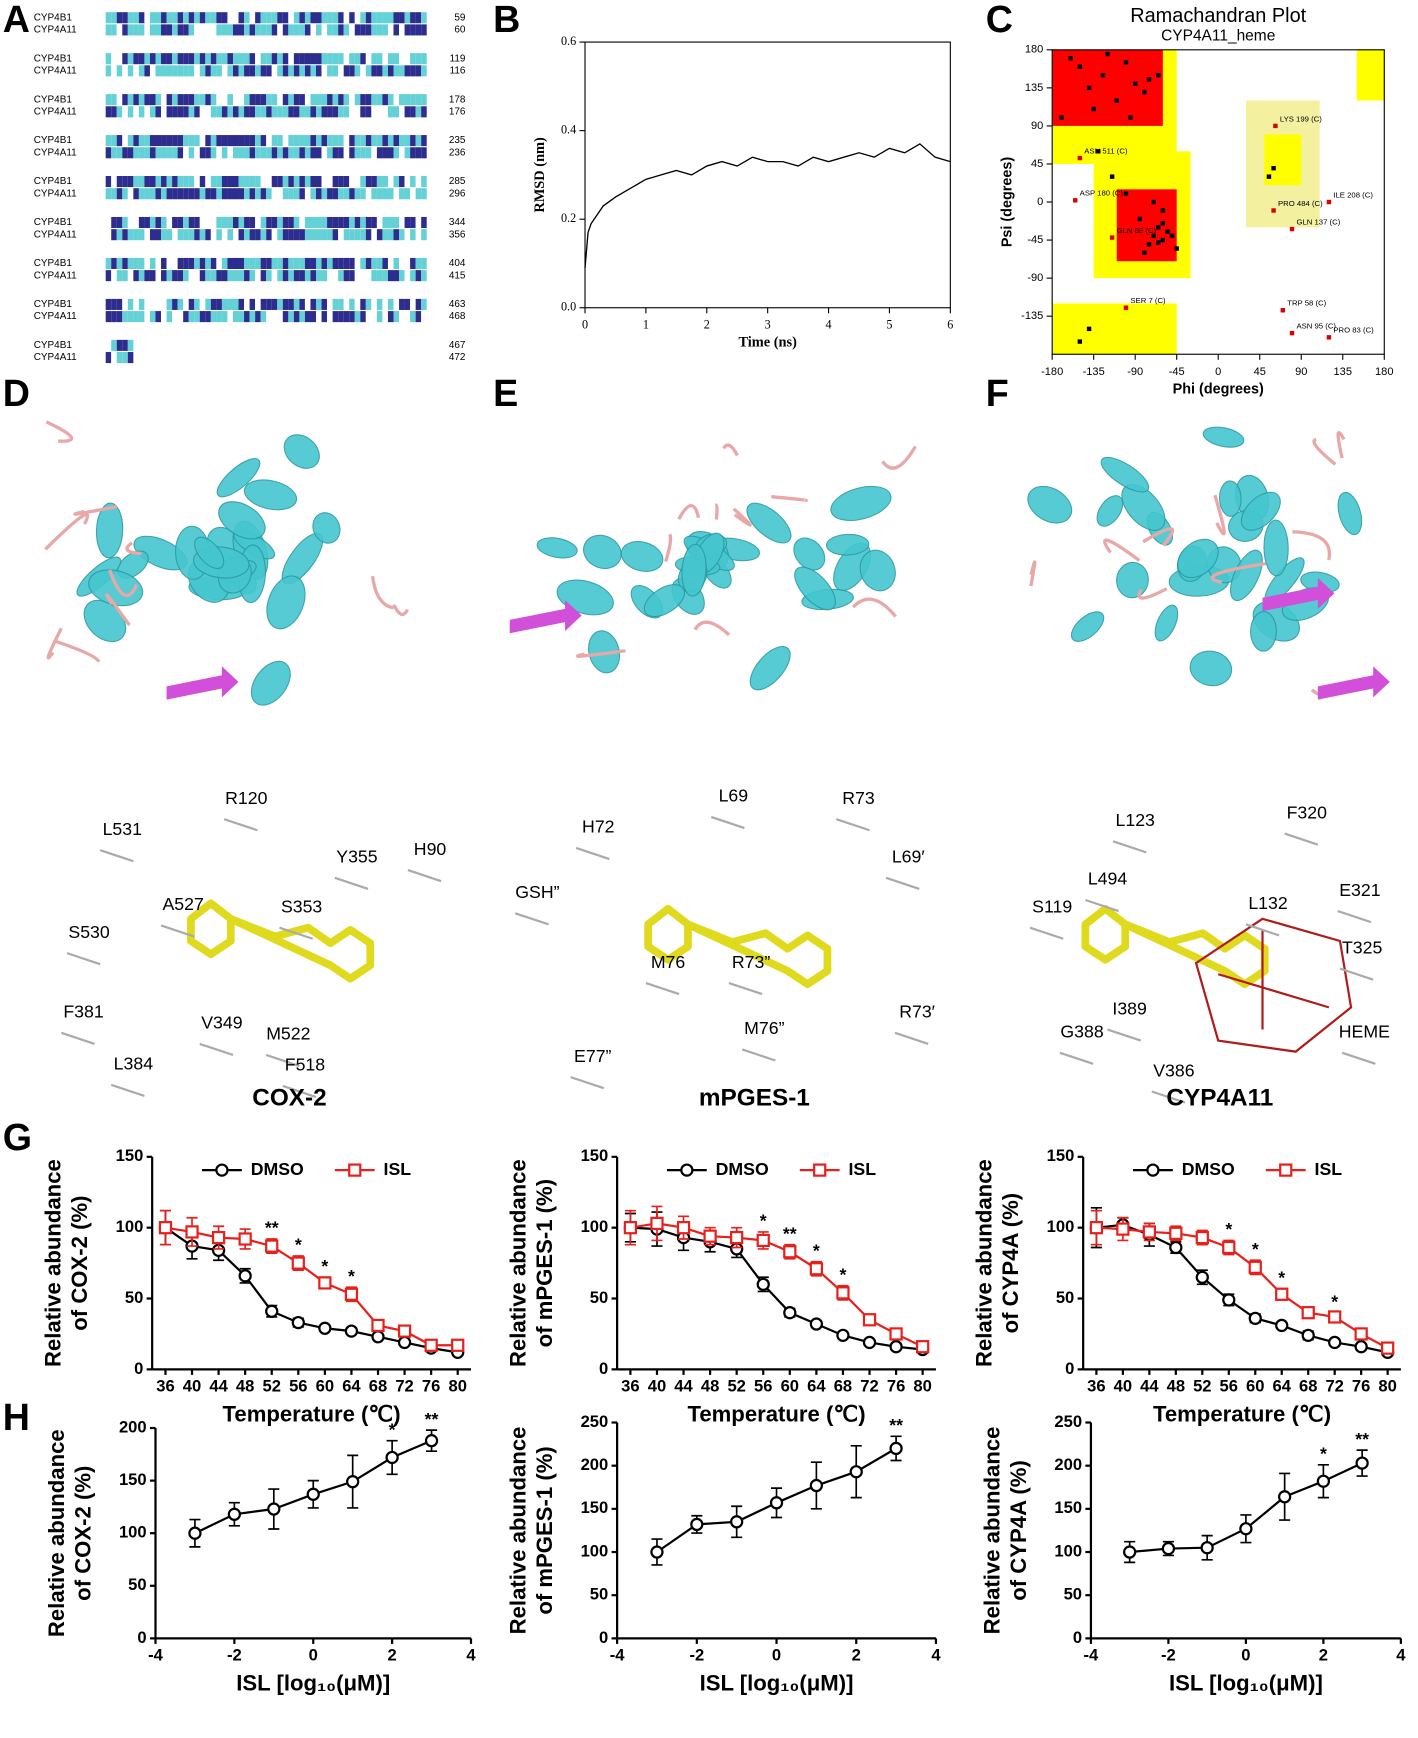 This screenshot has width=1418, height=1738. I want to click on y-axis-label: of CYP4A (%), so click(1018, 1530).